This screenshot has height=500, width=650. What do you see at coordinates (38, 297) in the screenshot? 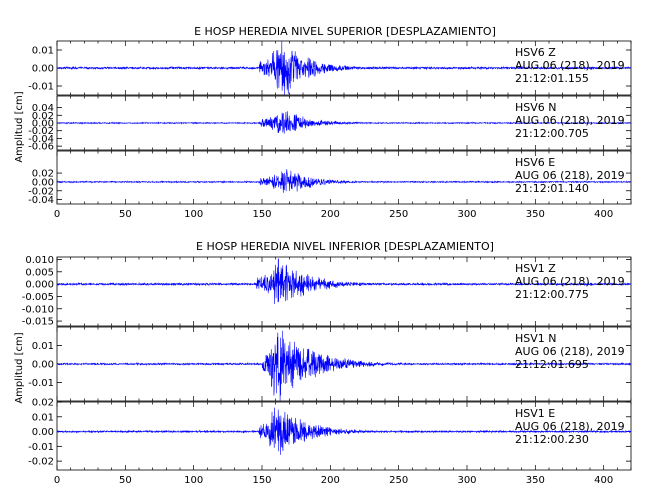
I see `y-tick-label: -0.005` at bounding box center [38, 297].